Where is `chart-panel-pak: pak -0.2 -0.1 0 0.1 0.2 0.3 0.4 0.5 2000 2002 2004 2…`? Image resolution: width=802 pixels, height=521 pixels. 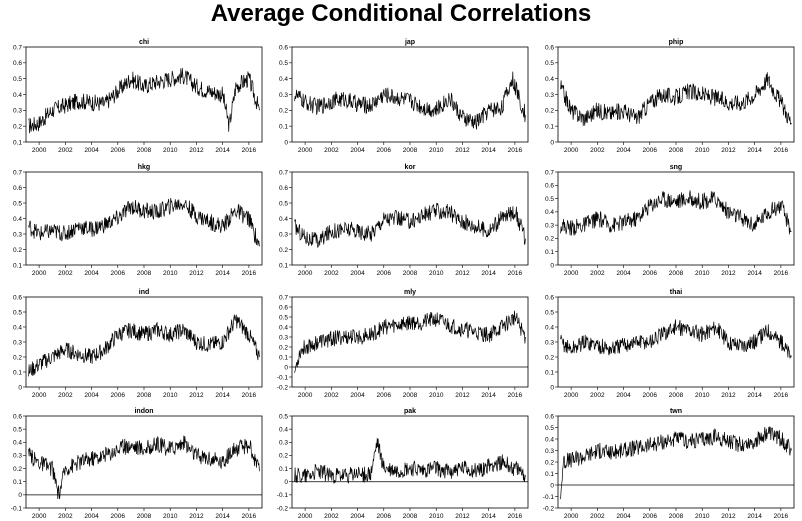 chart-panel-pak: pak -0.2 -0.1 0 0.1 0.2 0.3 0.4 0.5 2000 2002 2004 2… is located at coordinates (403, 464).